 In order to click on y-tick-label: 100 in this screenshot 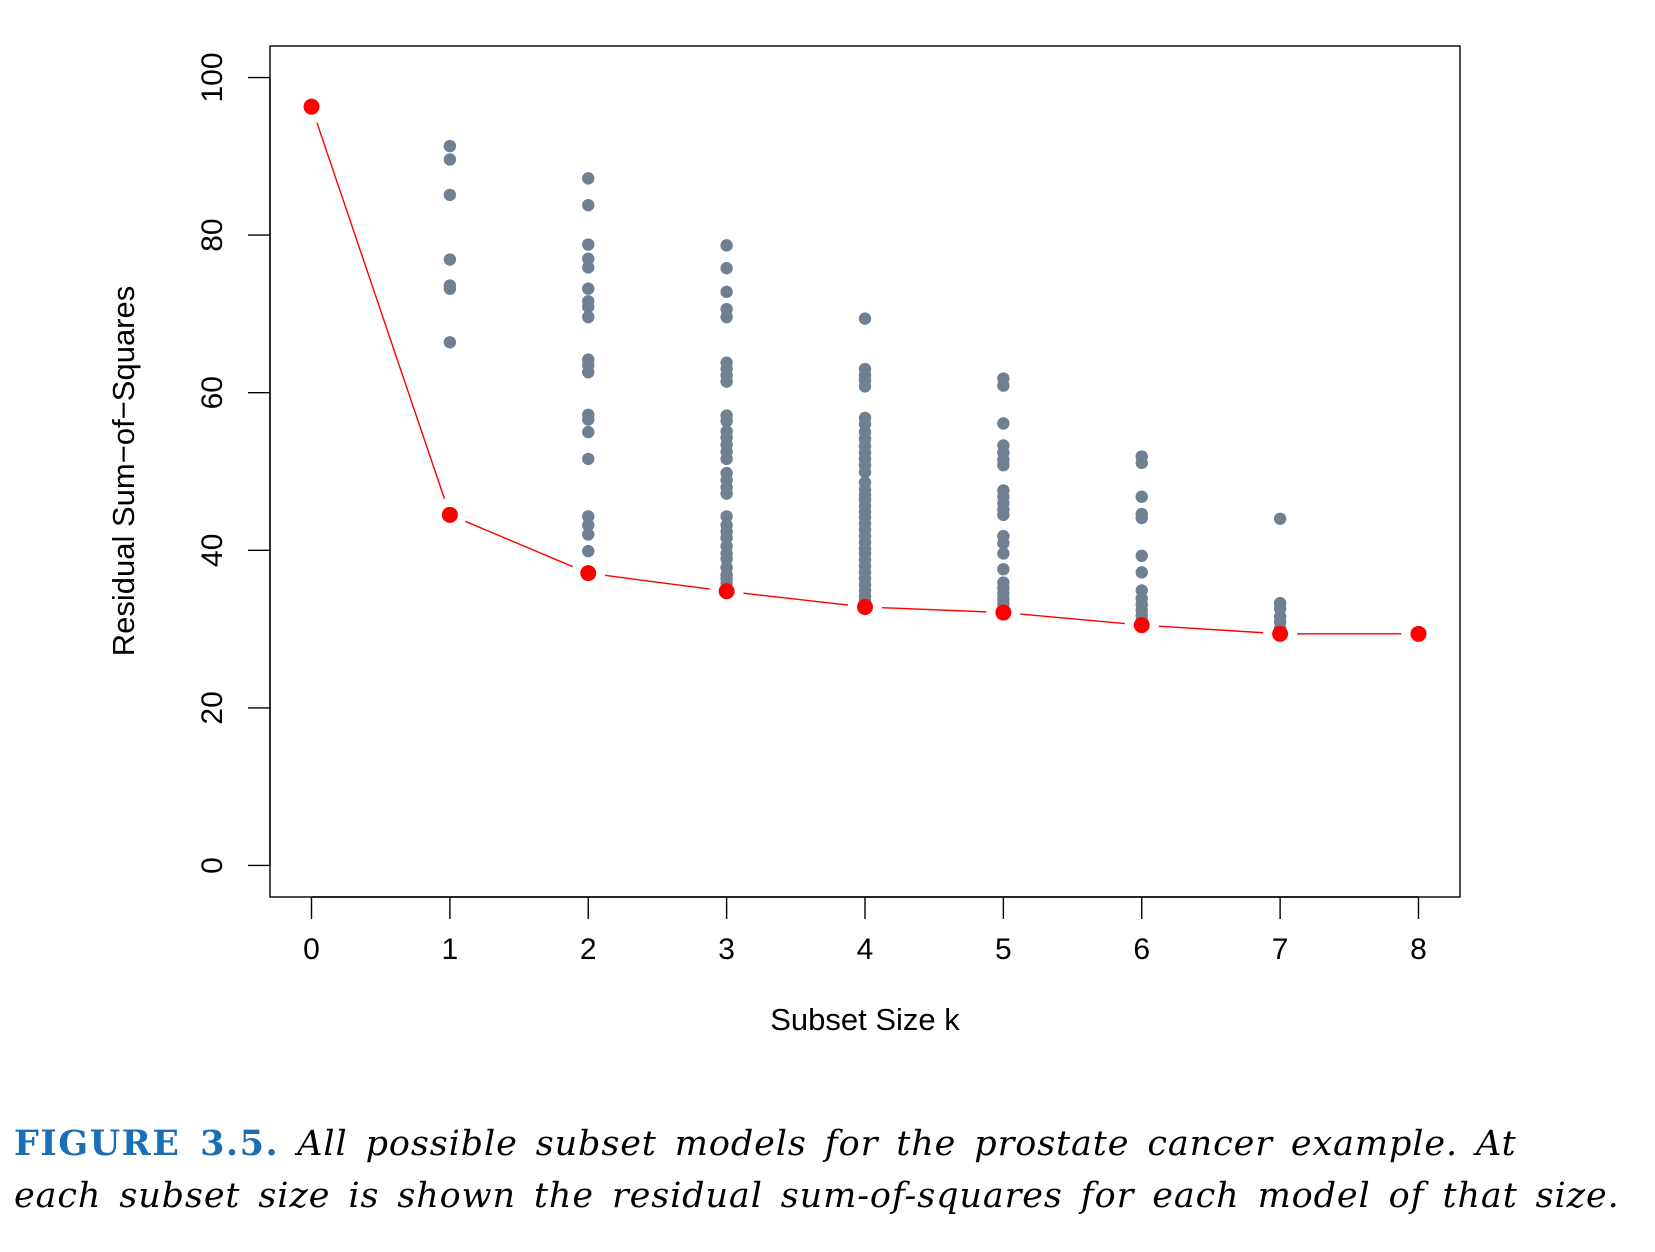, I will do `click(212, 77)`.